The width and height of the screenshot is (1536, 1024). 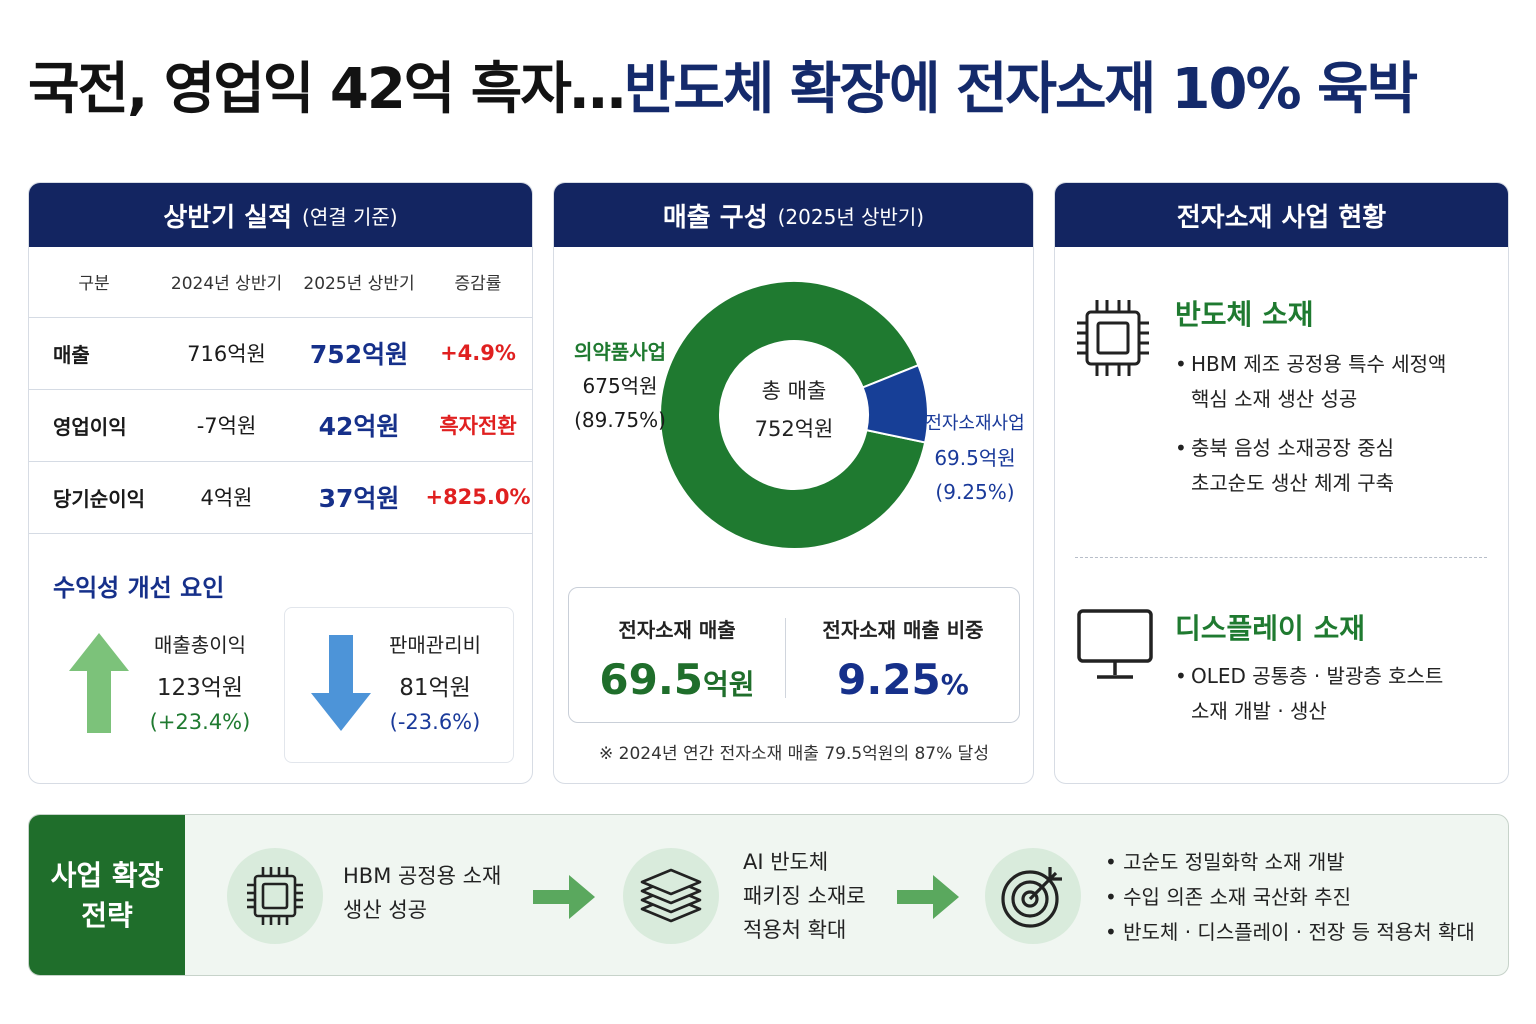 What do you see at coordinates (94, 353) in the screenshot?
I see `row-label: 매출` at bounding box center [94, 353].